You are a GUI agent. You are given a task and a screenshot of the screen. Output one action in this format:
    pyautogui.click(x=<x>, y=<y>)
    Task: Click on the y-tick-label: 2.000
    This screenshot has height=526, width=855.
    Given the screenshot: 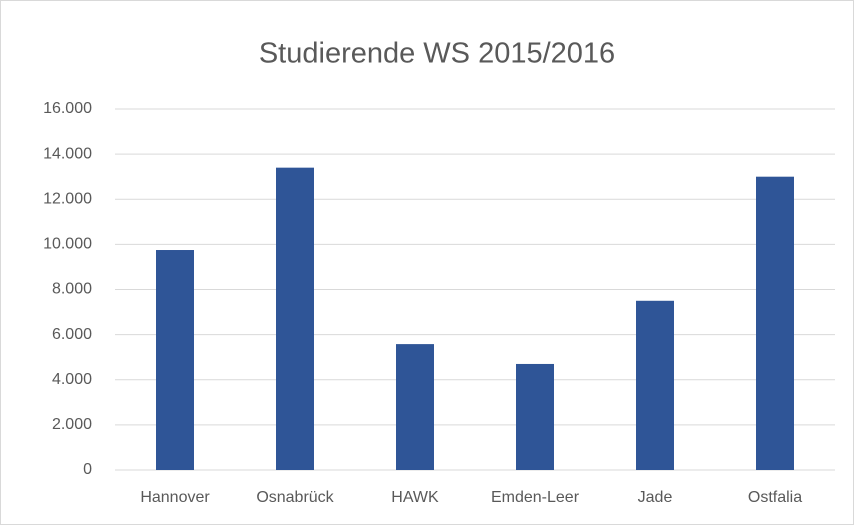 What is the action you would take?
    pyautogui.click(x=72, y=424)
    